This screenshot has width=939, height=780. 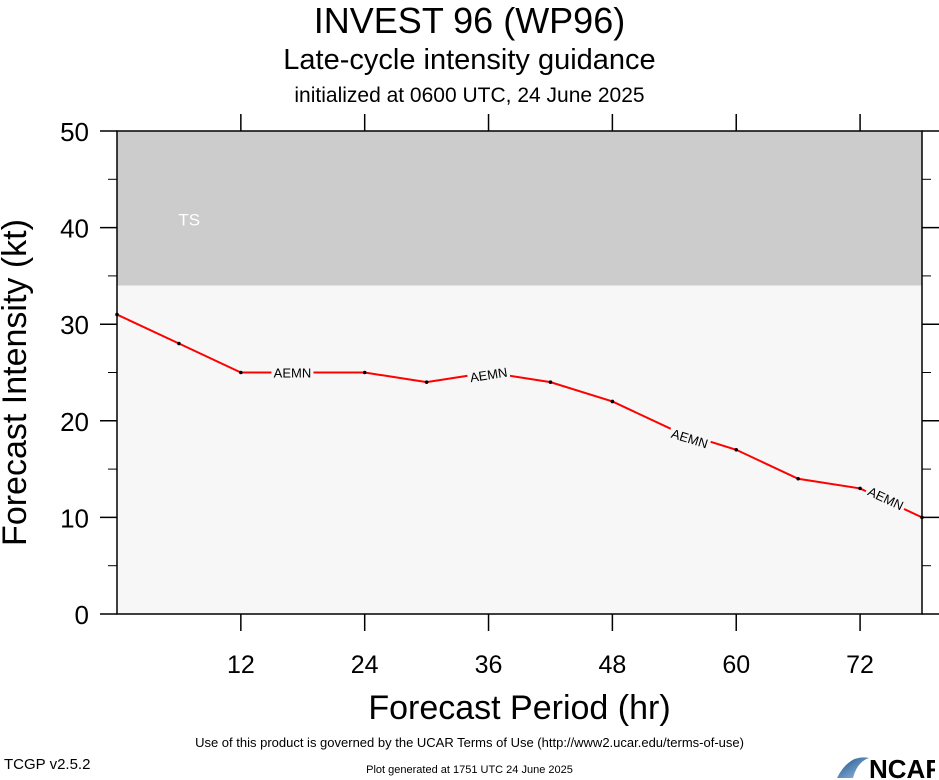 What do you see at coordinates (365, 665) in the screenshot?
I see `x-tick-label-1: 24` at bounding box center [365, 665].